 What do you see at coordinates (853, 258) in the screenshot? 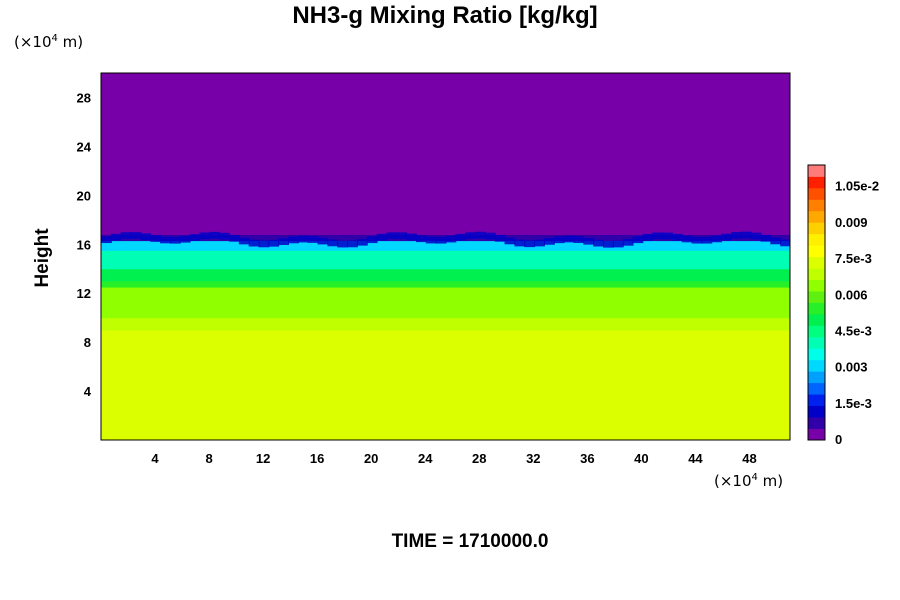
I see `colorbar-tick-label: 7.5e-3` at bounding box center [853, 258].